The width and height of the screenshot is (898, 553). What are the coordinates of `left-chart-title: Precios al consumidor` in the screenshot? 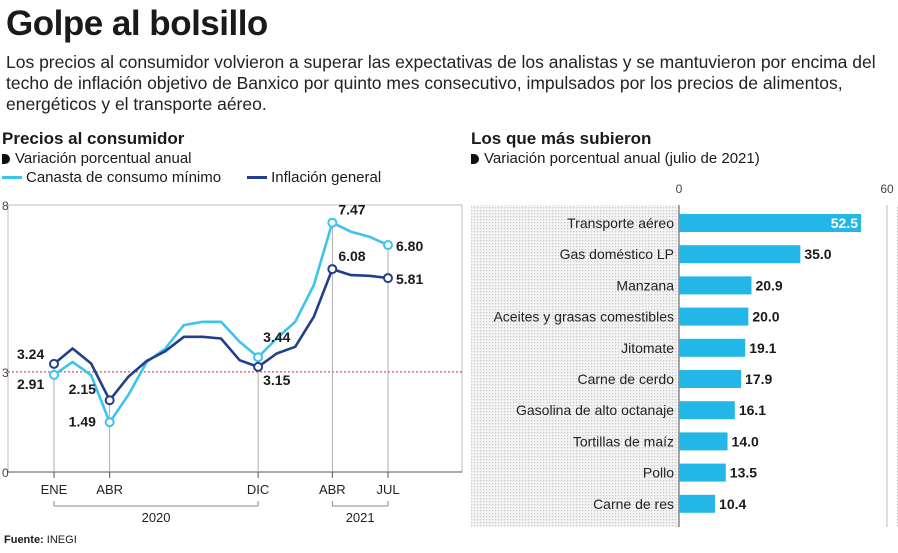 It's located at (93, 138).